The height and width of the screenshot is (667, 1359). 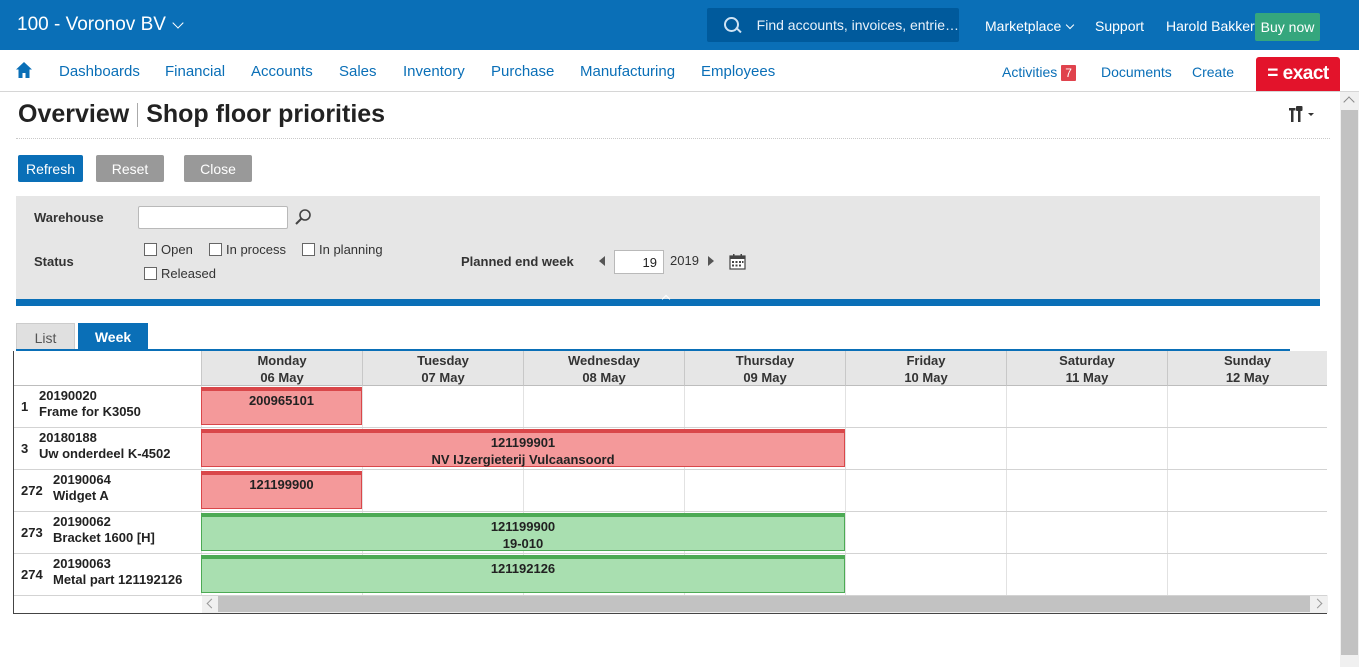 What do you see at coordinates (281, 400) in the screenshot?
I see `order-number: 200965101` at bounding box center [281, 400].